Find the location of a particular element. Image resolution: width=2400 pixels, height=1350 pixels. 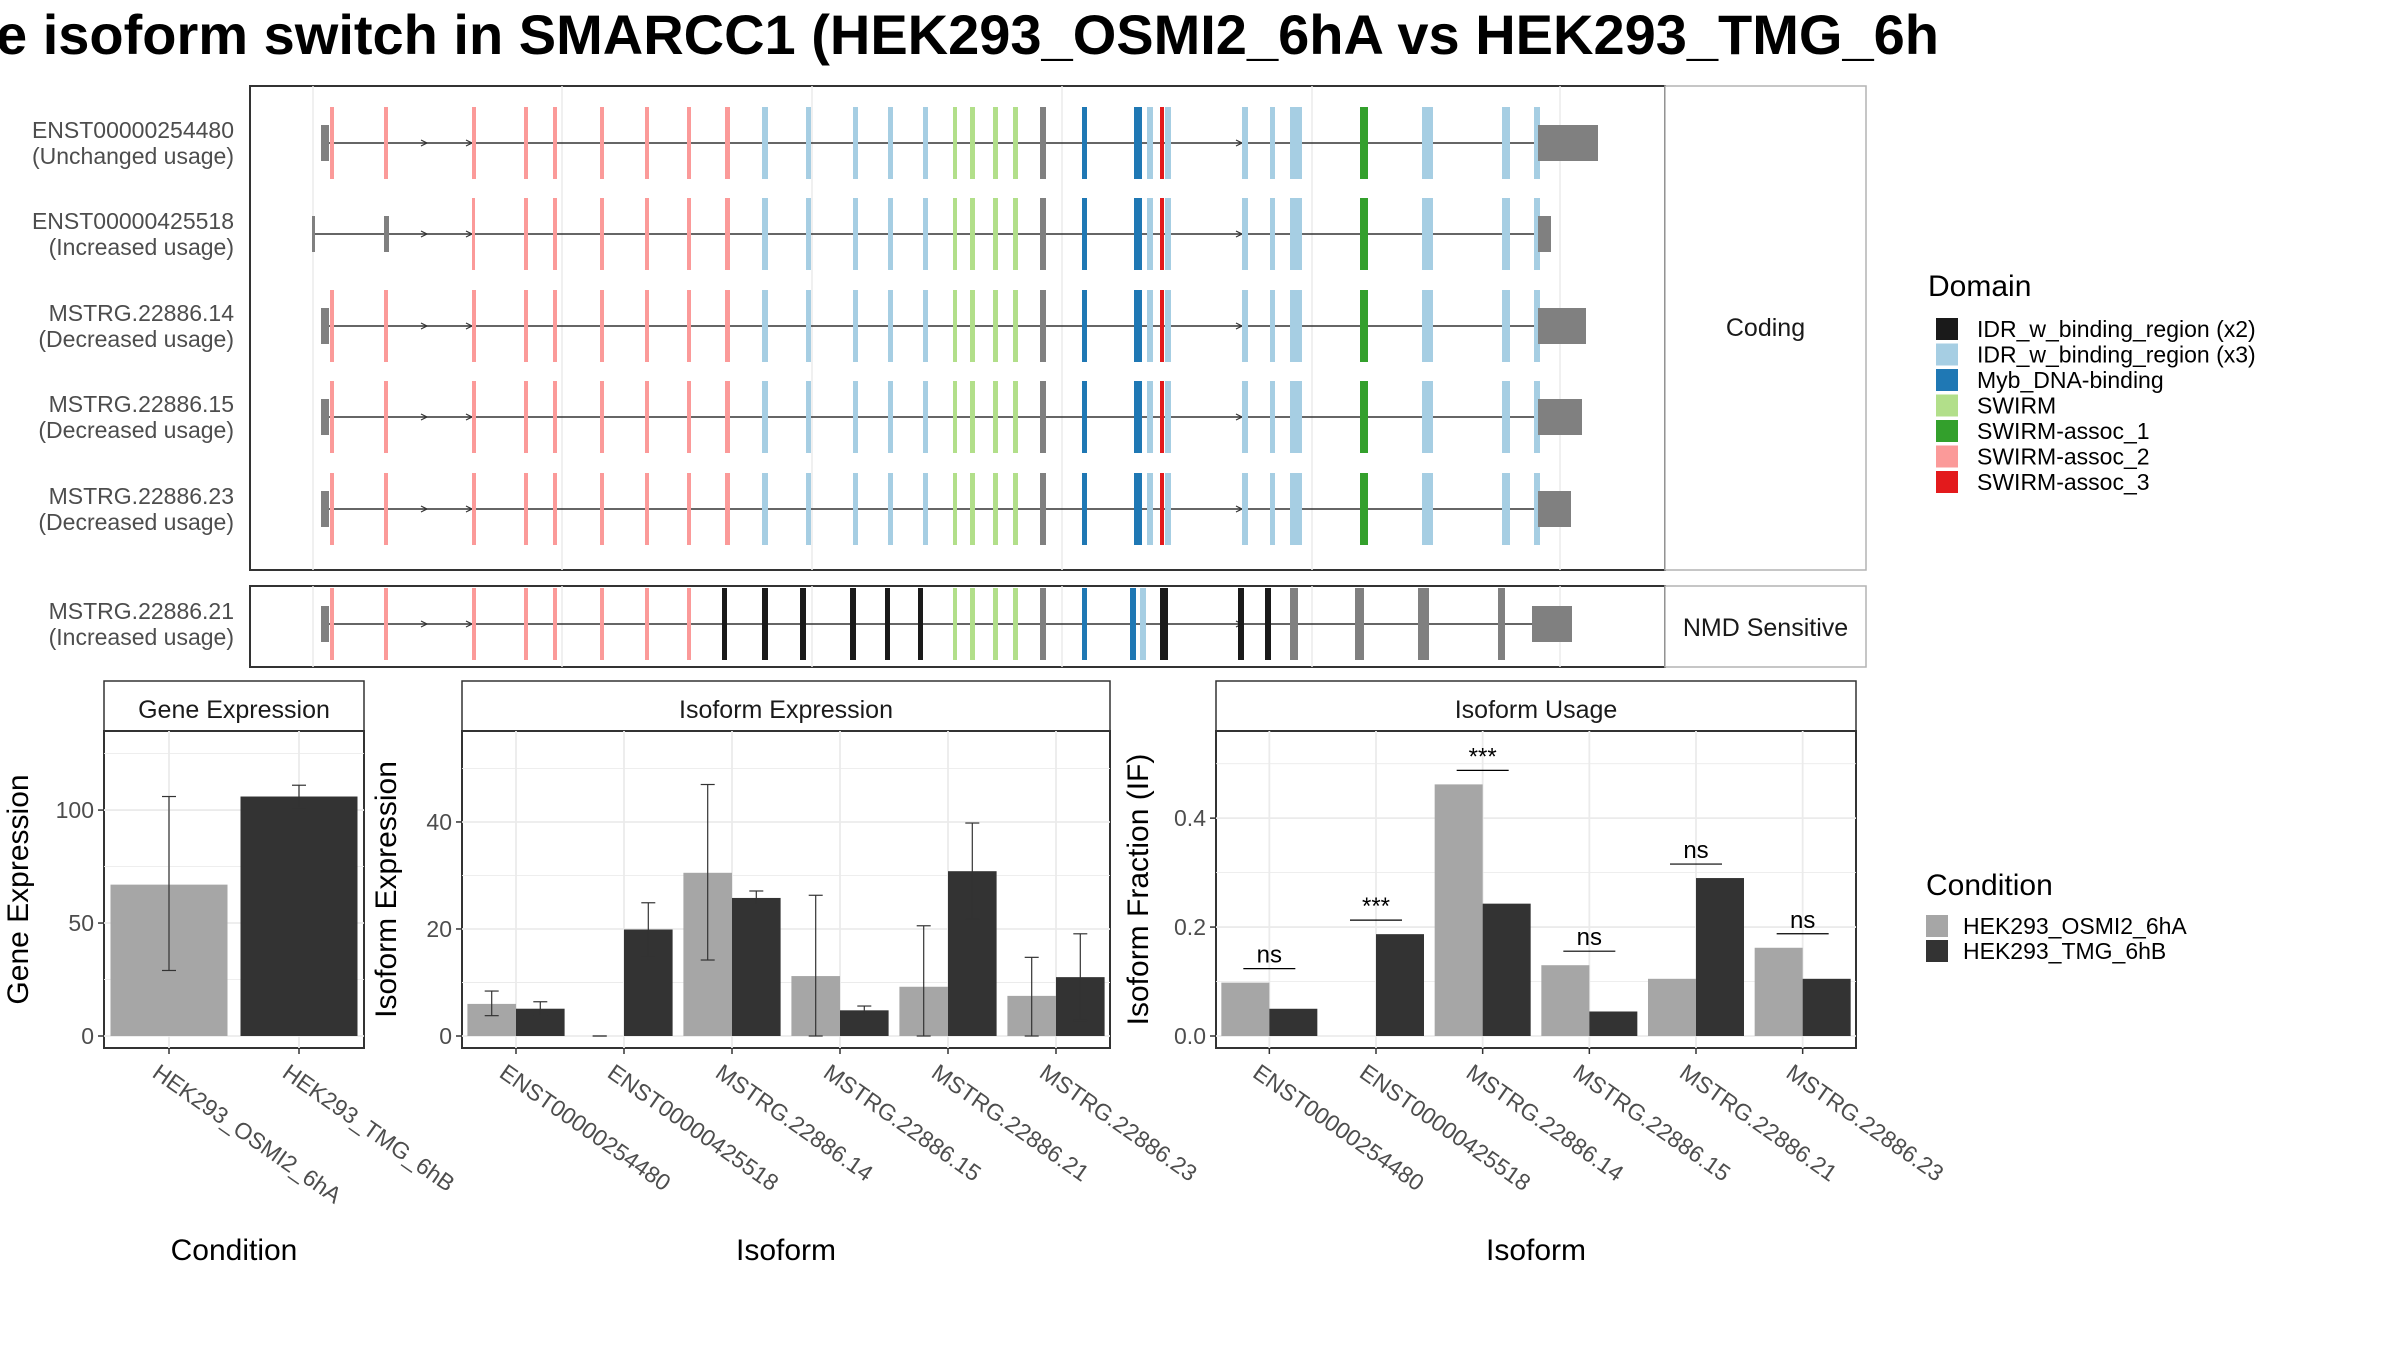

panel-strip is located at coordinates (786, 706).